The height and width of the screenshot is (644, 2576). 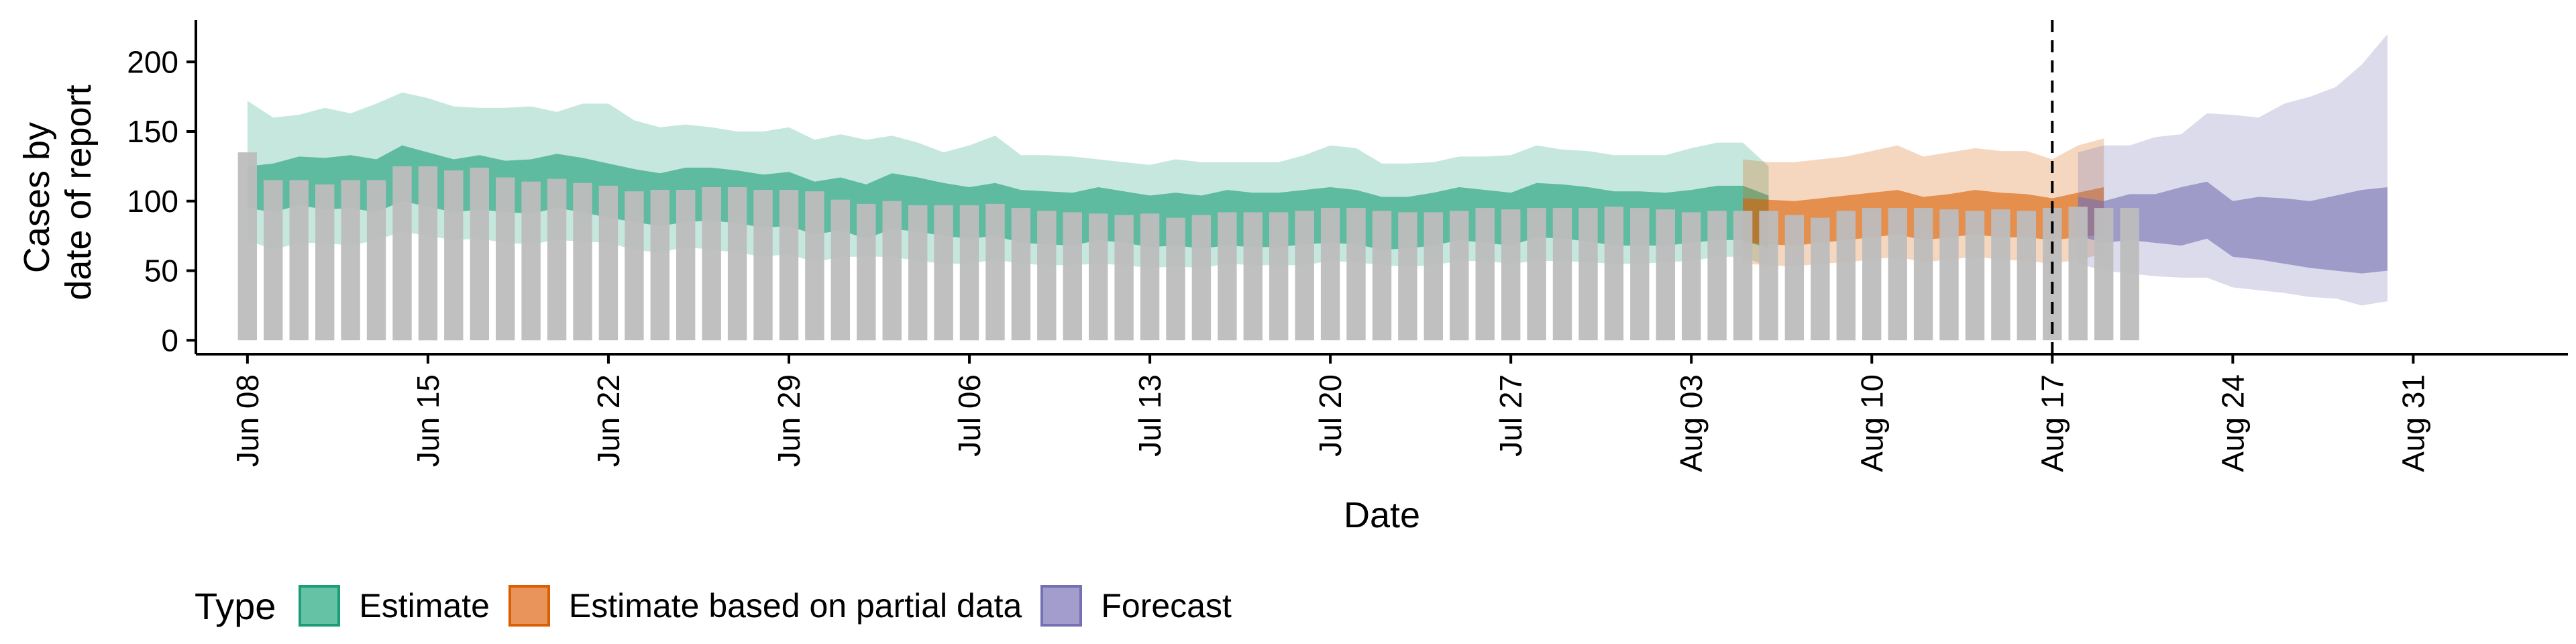 What do you see at coordinates (795, 606) in the screenshot?
I see `legend-label-partial-estimate: Estimate based on partial data` at bounding box center [795, 606].